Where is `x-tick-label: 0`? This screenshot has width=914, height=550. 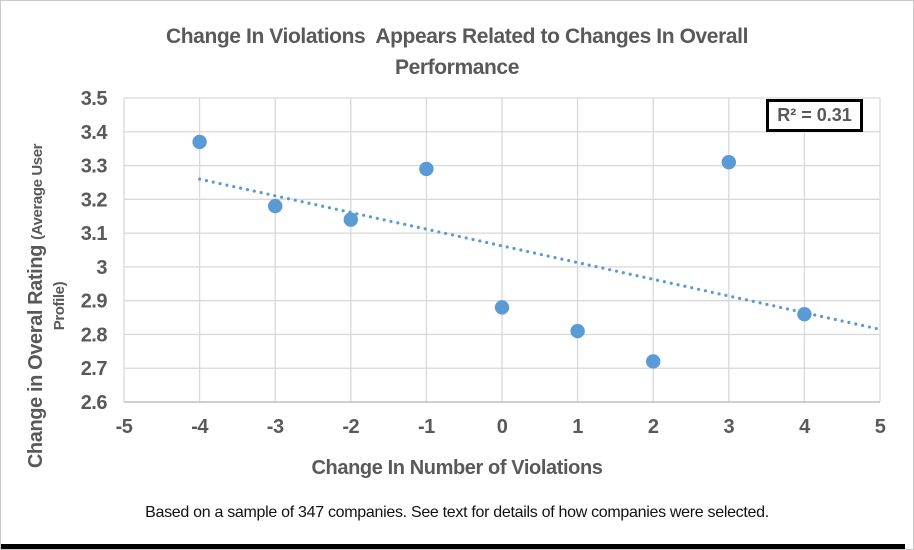 x-tick-label: 0 is located at coordinates (502, 427).